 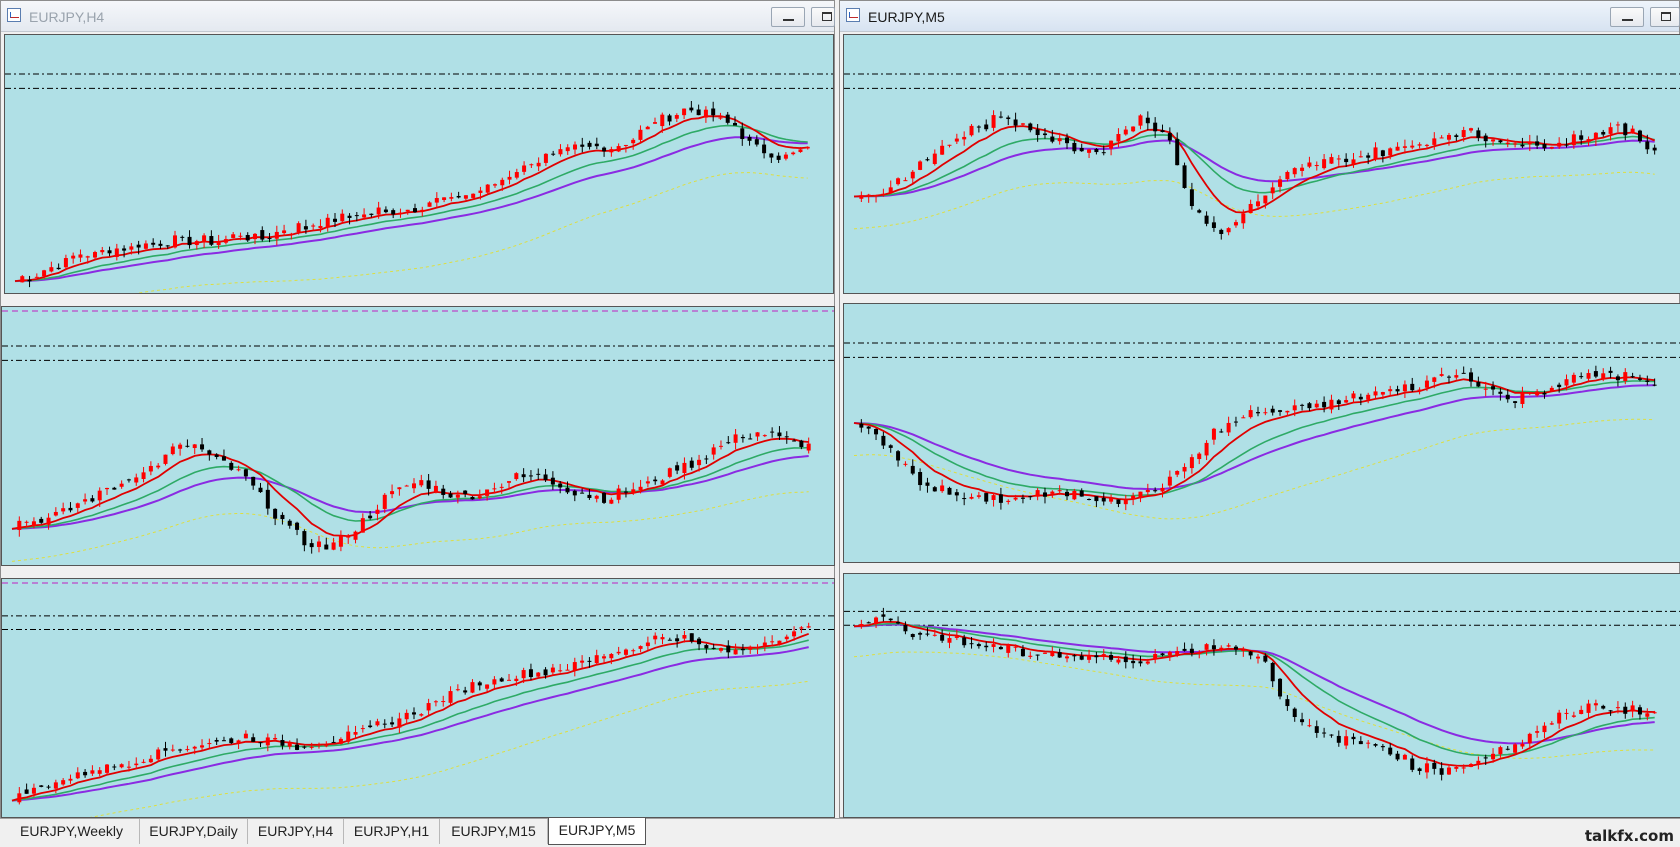 What do you see at coordinates (392, 831) in the screenshot?
I see `tab-eurjpy-h1: EURJPY,H1` at bounding box center [392, 831].